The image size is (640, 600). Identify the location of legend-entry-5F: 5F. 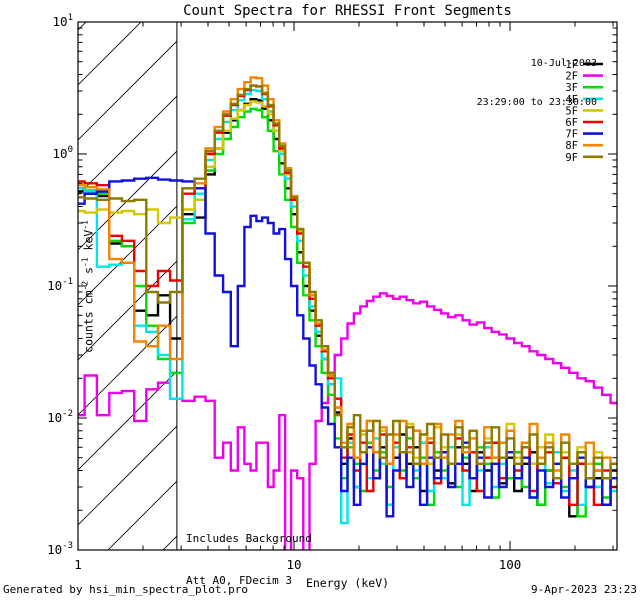
(584, 111).